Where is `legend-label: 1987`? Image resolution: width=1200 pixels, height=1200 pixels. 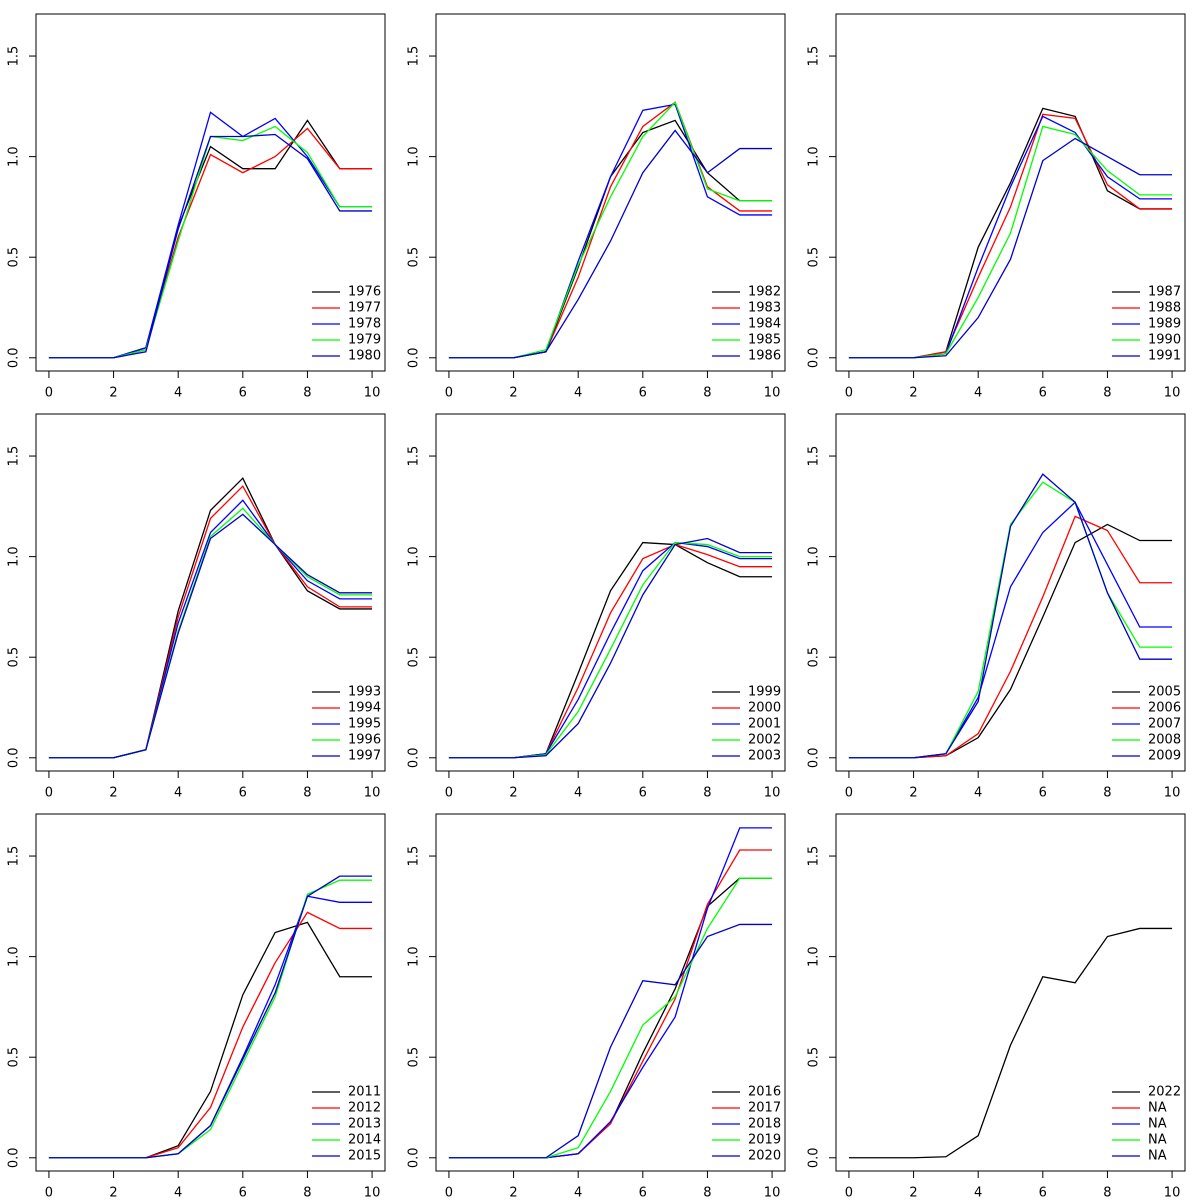 legend-label: 1987 is located at coordinates (1164, 292).